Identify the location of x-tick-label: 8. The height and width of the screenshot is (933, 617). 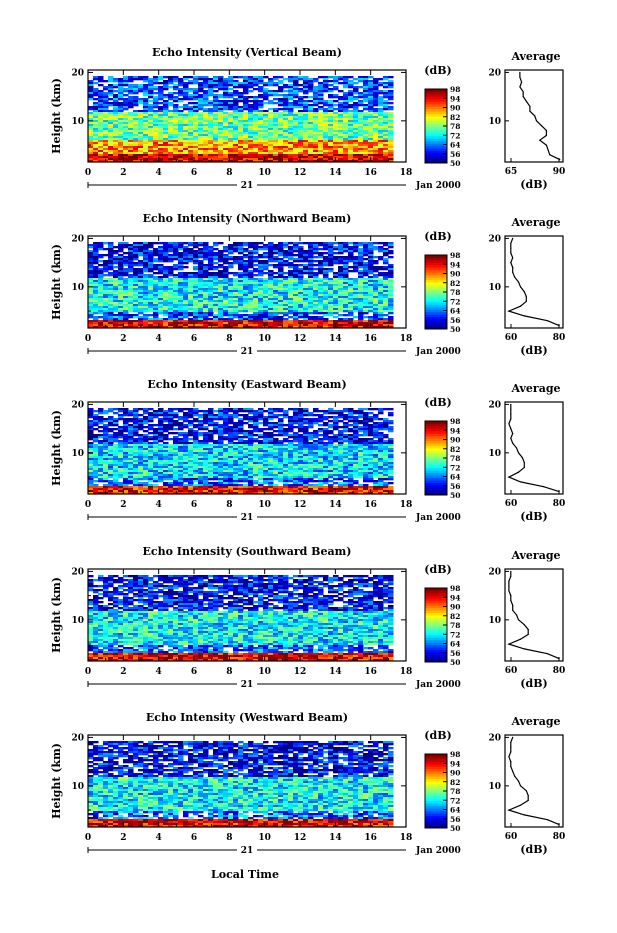
(229, 173).